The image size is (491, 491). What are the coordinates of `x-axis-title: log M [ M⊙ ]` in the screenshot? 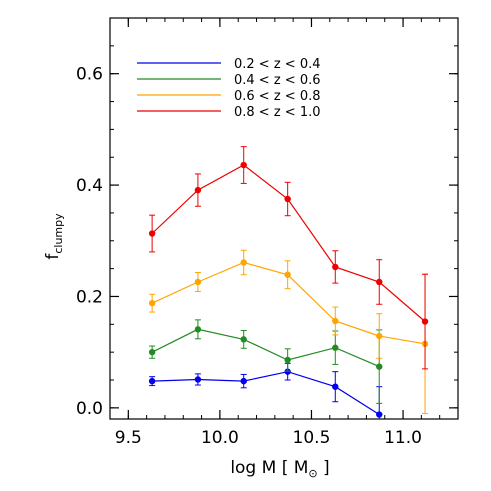 It's located at (279, 469).